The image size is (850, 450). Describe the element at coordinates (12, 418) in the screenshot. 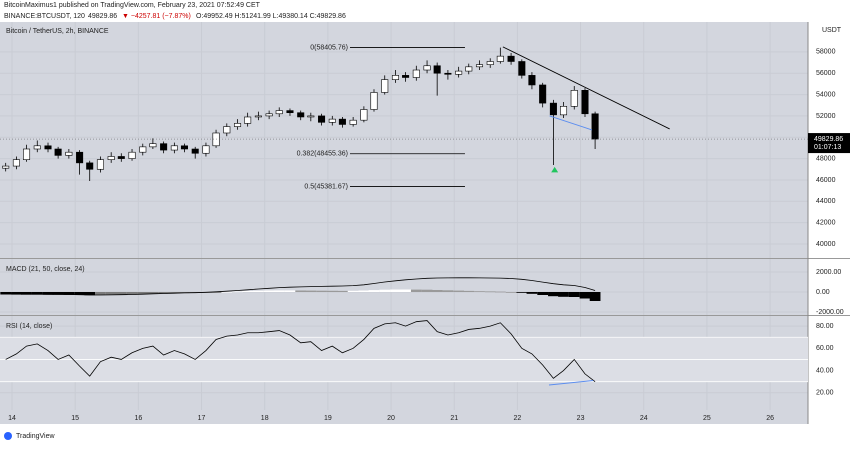

I see `x-tick-label: 14` at that location.